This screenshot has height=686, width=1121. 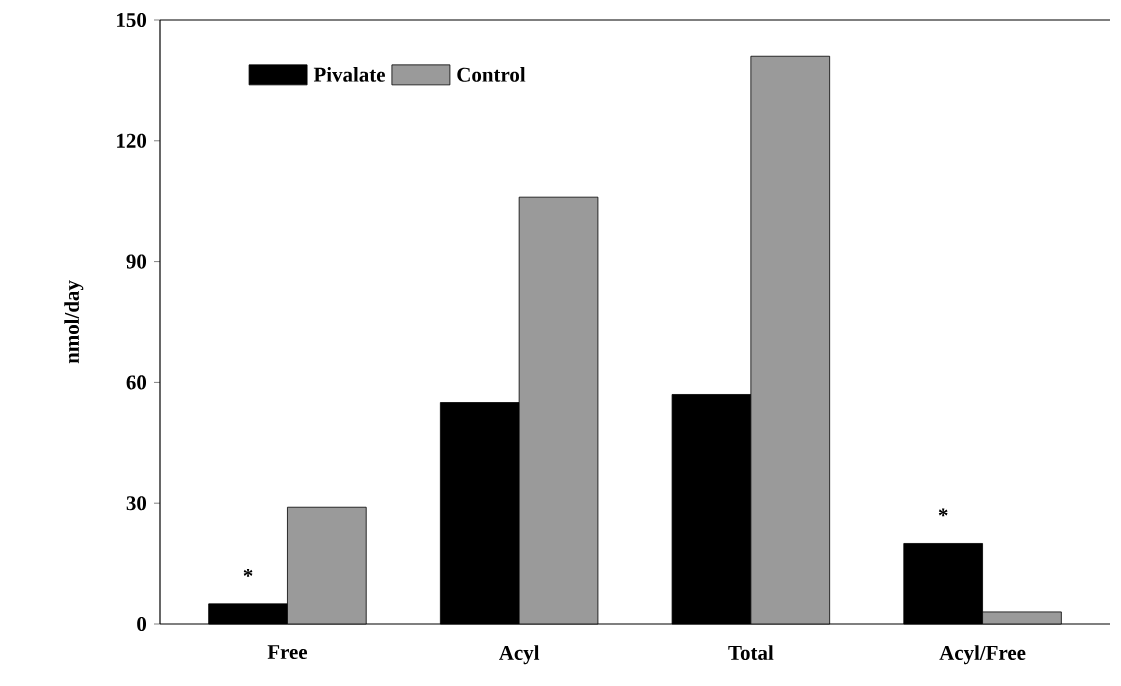 I want to click on x-tick-label: Acyl/Free, so click(x=982, y=655).